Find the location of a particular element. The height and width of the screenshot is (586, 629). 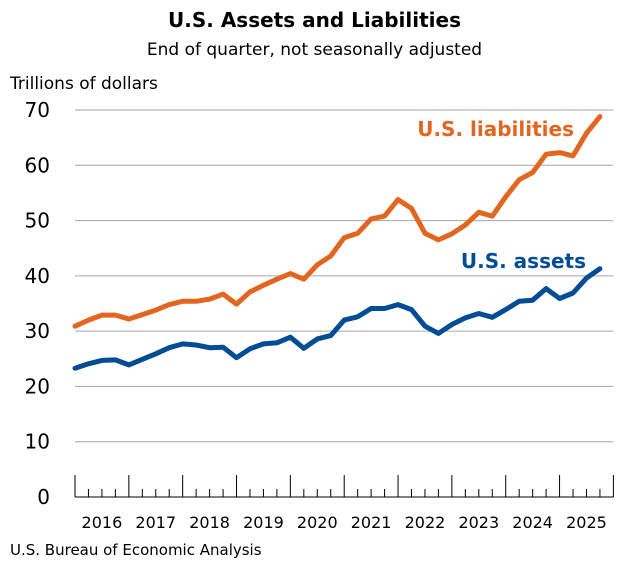

x-tick-label: 2020 is located at coordinates (317, 522).